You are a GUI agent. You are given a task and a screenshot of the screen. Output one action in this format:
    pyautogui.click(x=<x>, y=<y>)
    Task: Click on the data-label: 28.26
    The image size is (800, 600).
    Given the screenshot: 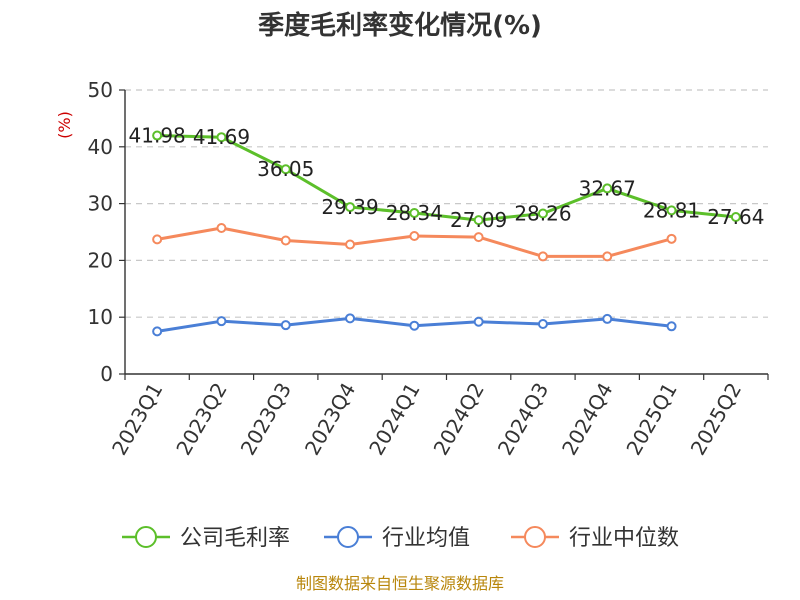 What is the action you would take?
    pyautogui.click(x=542, y=213)
    